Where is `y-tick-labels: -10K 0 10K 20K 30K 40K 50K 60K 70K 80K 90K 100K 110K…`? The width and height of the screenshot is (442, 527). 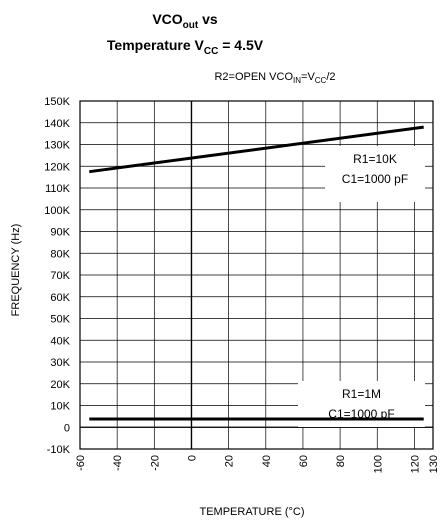
y-tick-labels: -10K 0 10K 20K 30K 40K 50K 60K 70K 80K 90K 100K 110K… is located at coordinates (57, 276).